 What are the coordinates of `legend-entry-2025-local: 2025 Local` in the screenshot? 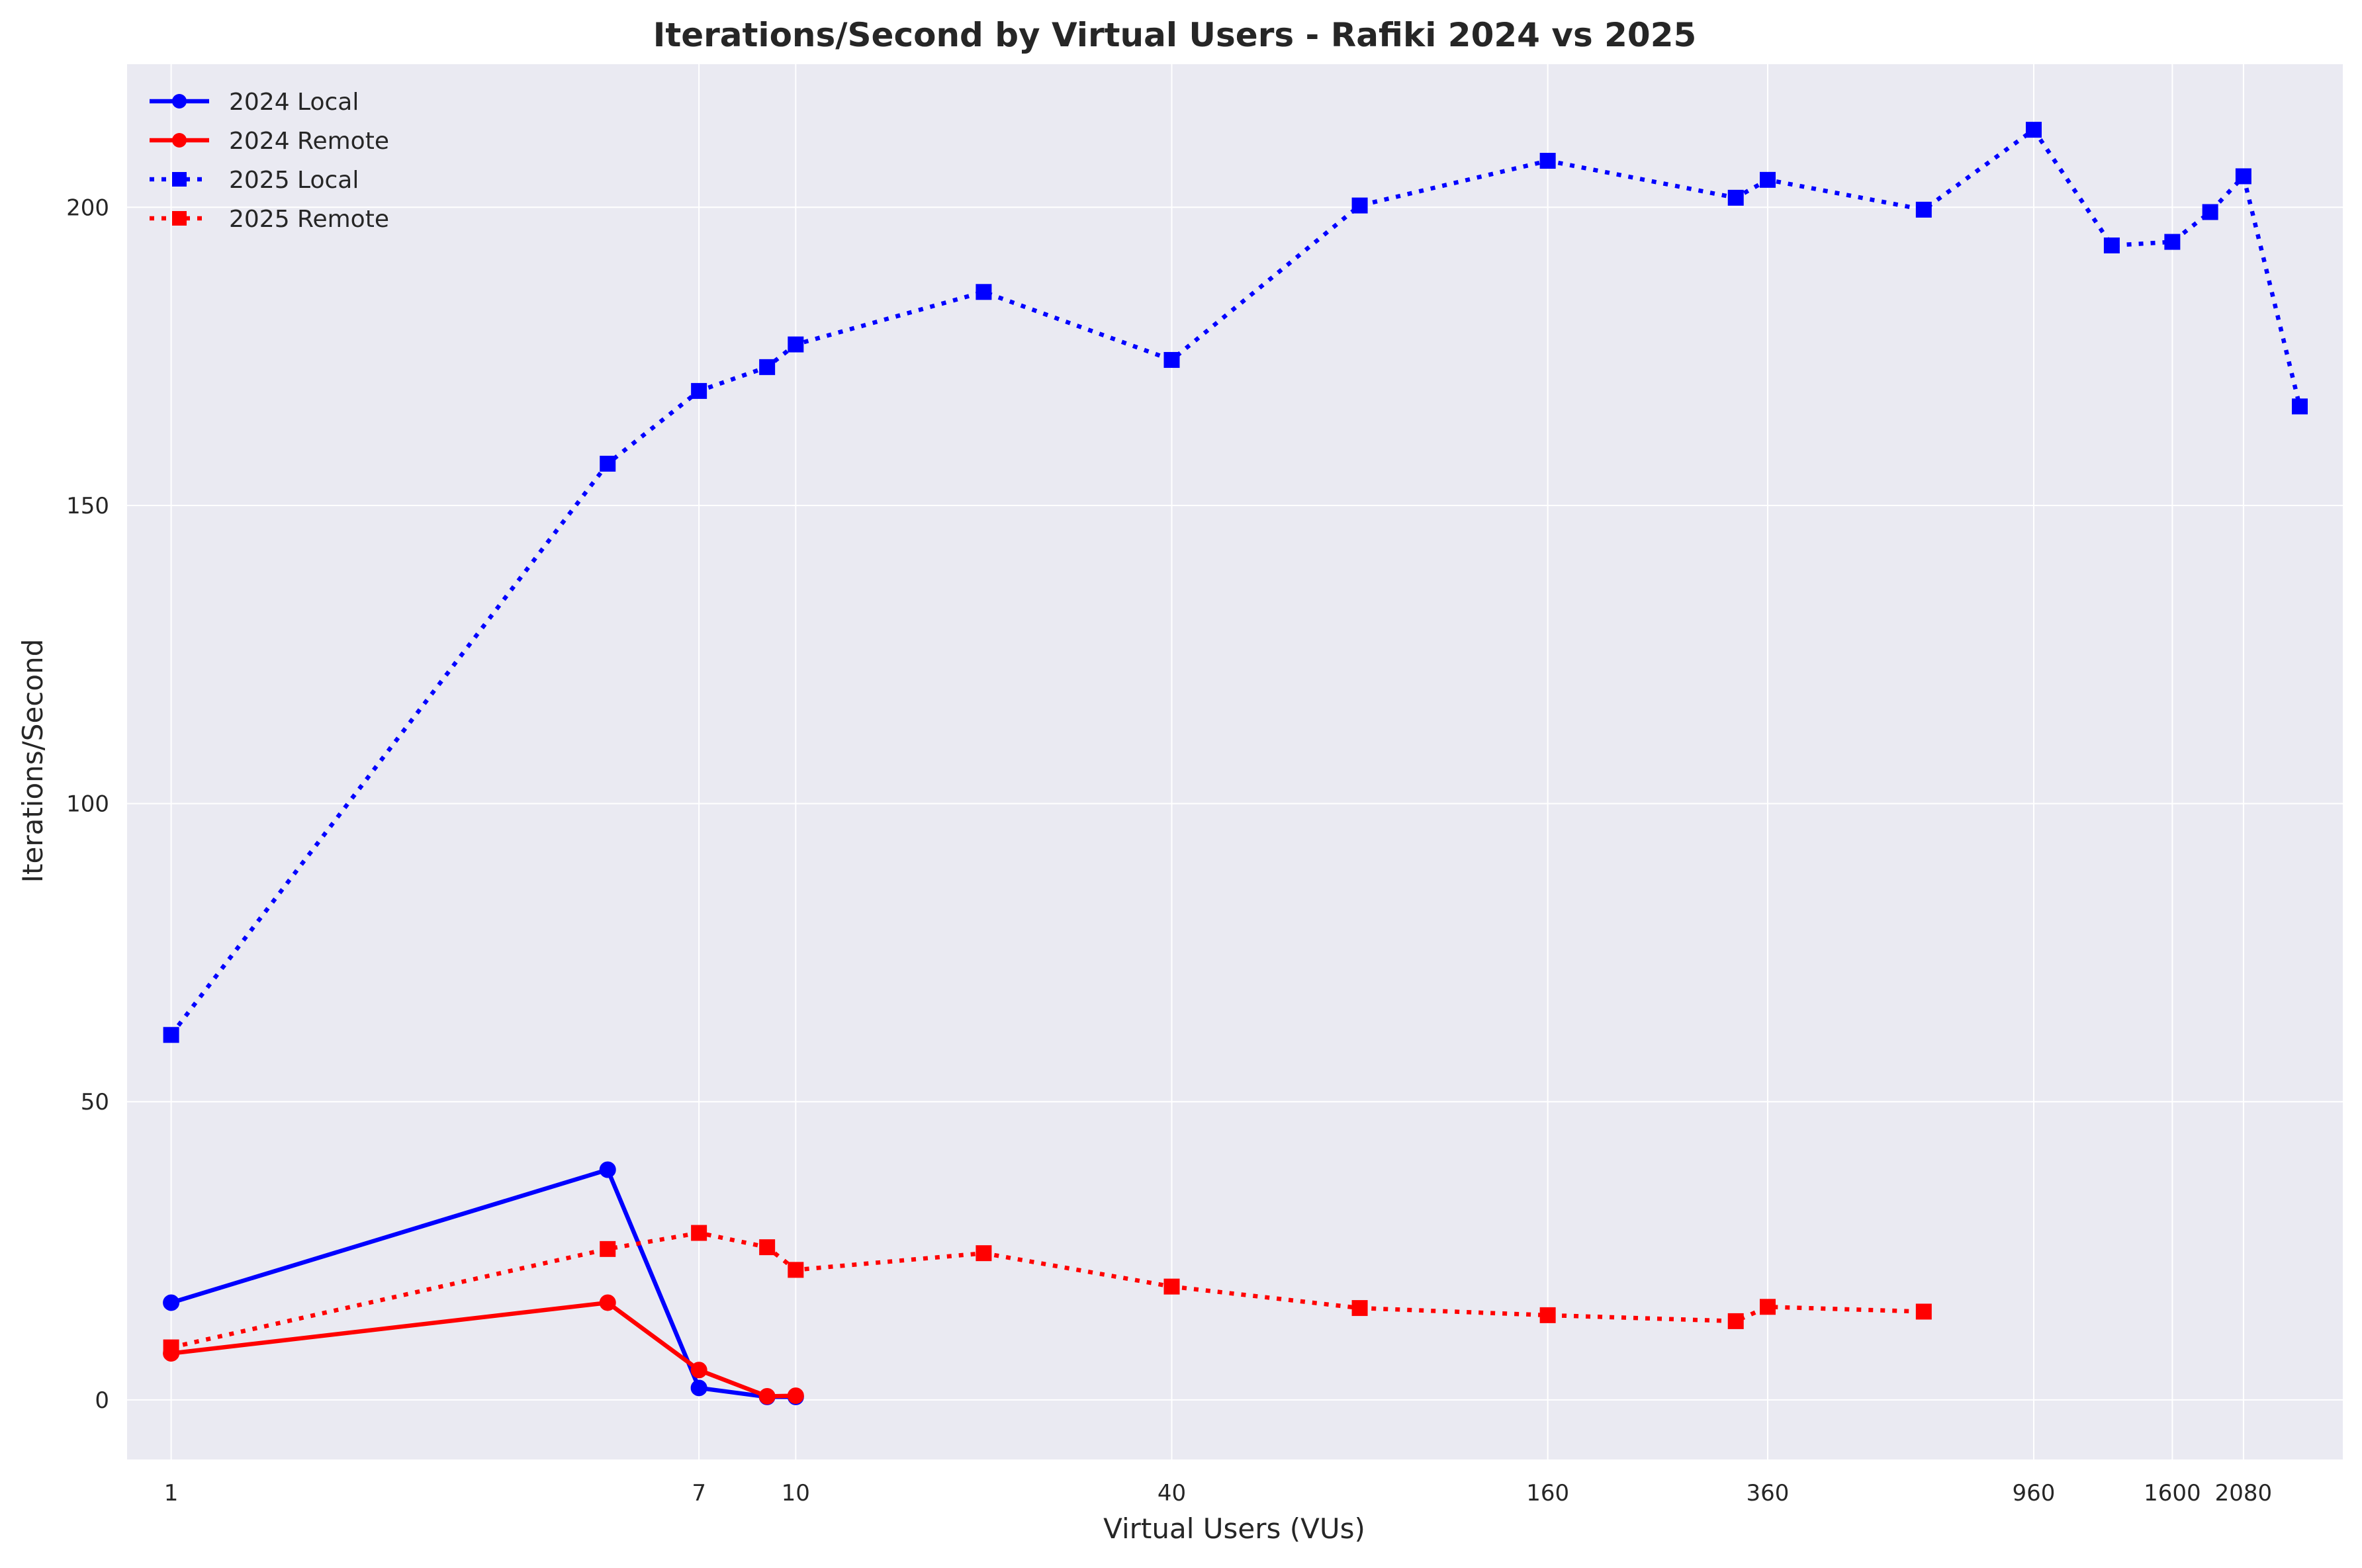 It's located at (254, 180).